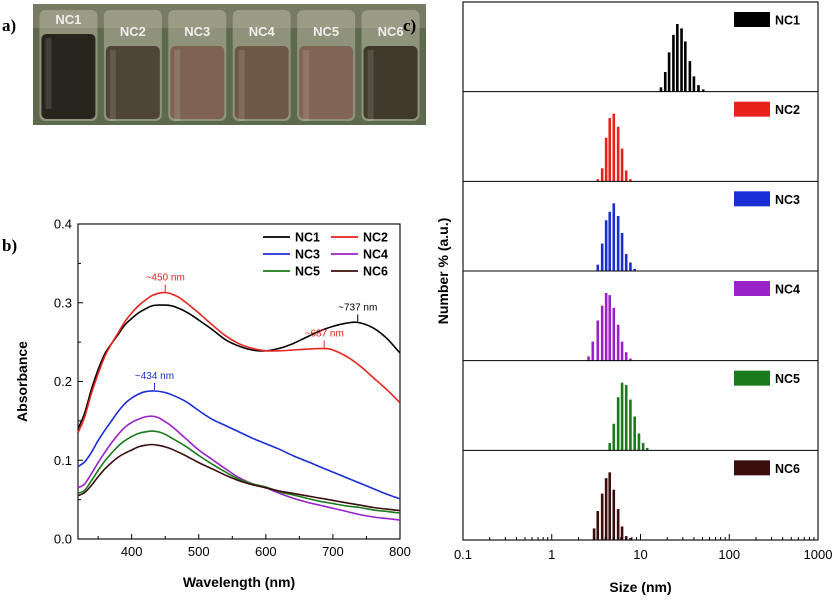 Image resolution: width=837 pixels, height=600 pixels. I want to click on x-tick-label: 1, so click(551, 554).